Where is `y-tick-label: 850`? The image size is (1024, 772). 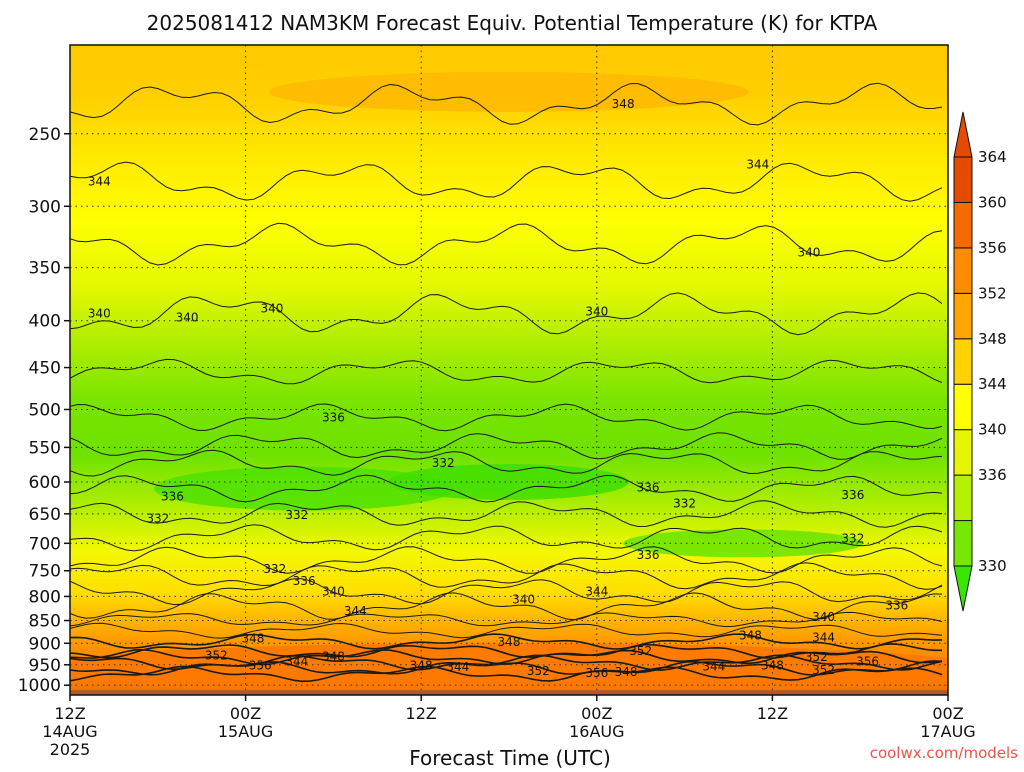
y-tick-label: 850 is located at coordinates (45, 622).